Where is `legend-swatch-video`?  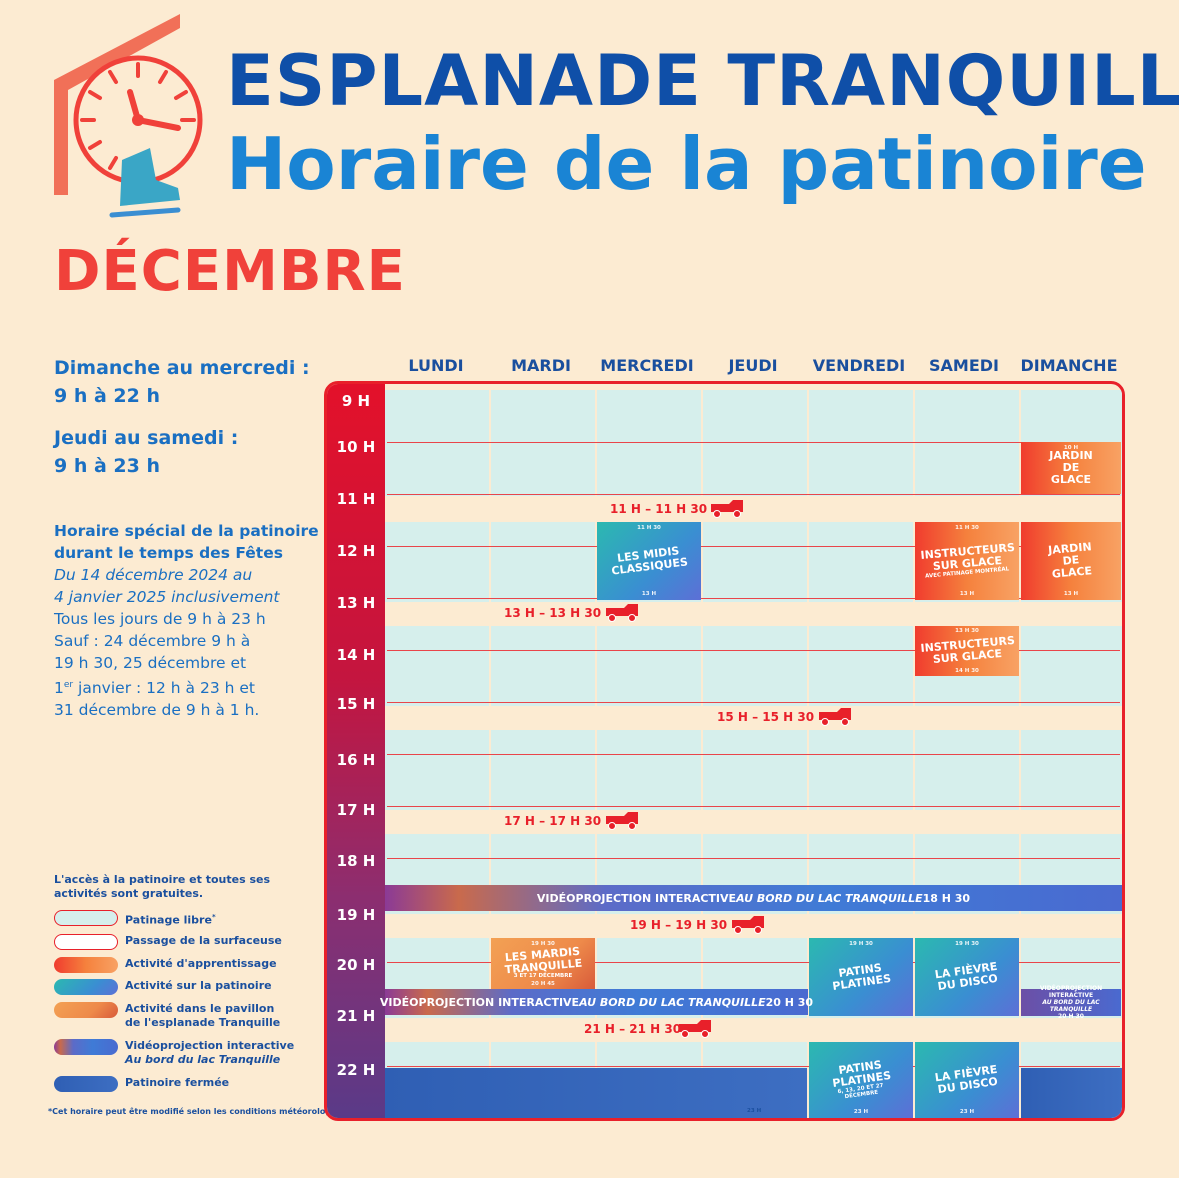
legend-swatch-video is located at coordinates (86, 1047).